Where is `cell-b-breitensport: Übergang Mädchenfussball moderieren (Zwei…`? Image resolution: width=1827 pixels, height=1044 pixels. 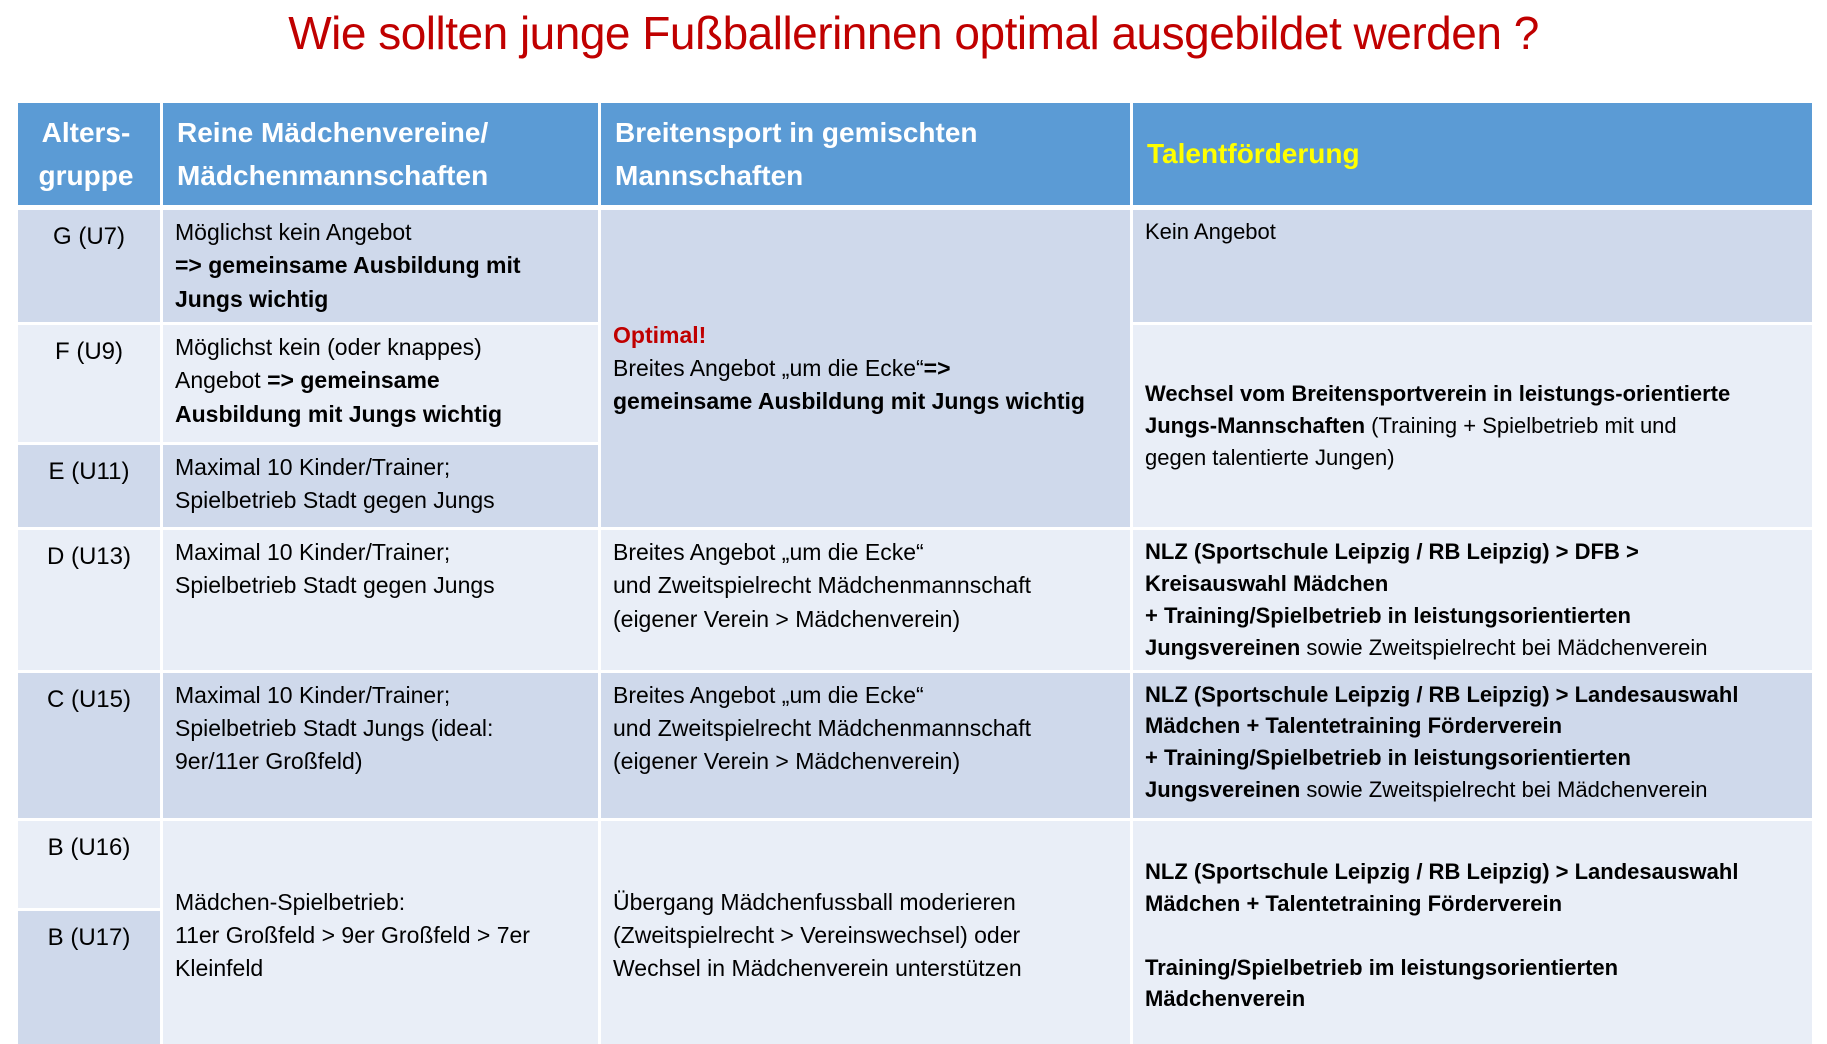 cell-b-breitensport: Übergang Mädchenfussball moderieren (Zwei… is located at coordinates (865, 930).